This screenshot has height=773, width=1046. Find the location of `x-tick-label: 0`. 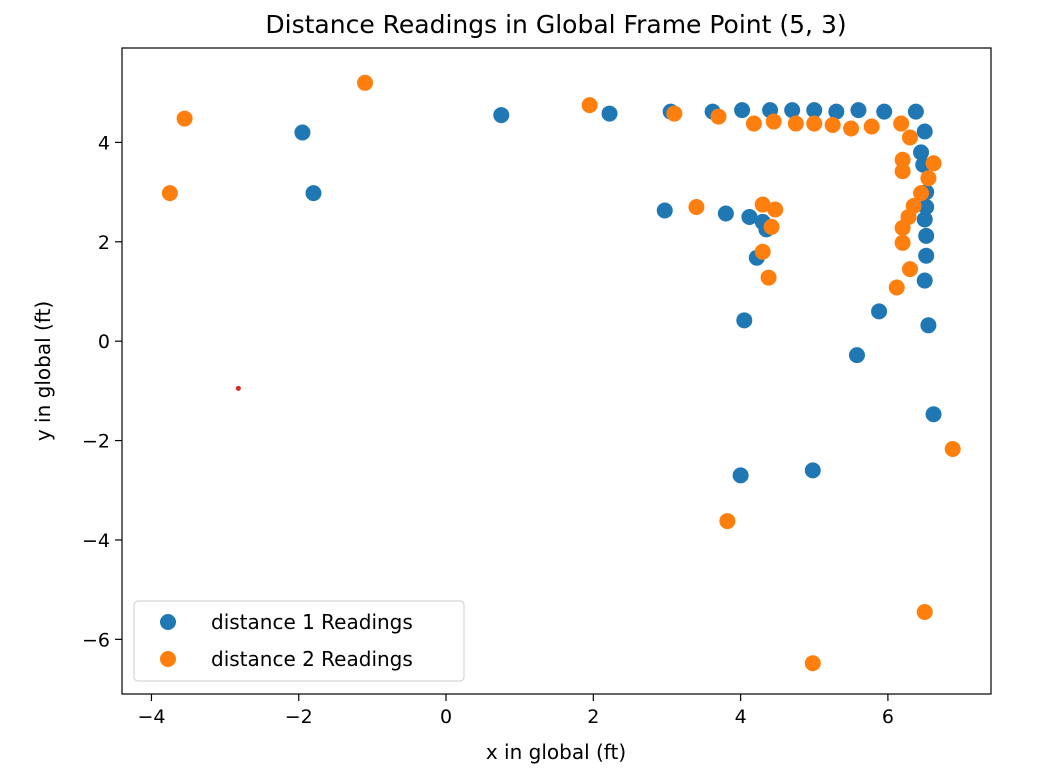

x-tick-label: 0 is located at coordinates (446, 717).